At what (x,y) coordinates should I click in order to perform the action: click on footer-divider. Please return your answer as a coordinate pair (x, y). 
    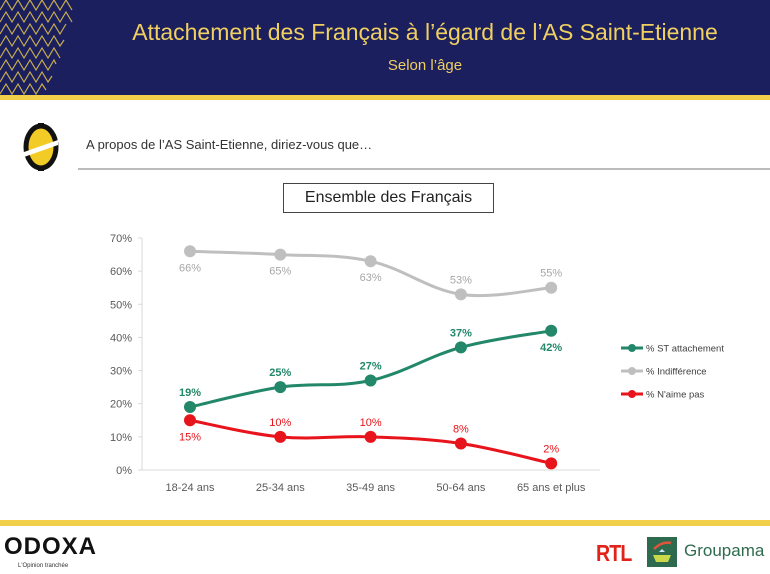
    Looking at the image, I should click on (385, 523).